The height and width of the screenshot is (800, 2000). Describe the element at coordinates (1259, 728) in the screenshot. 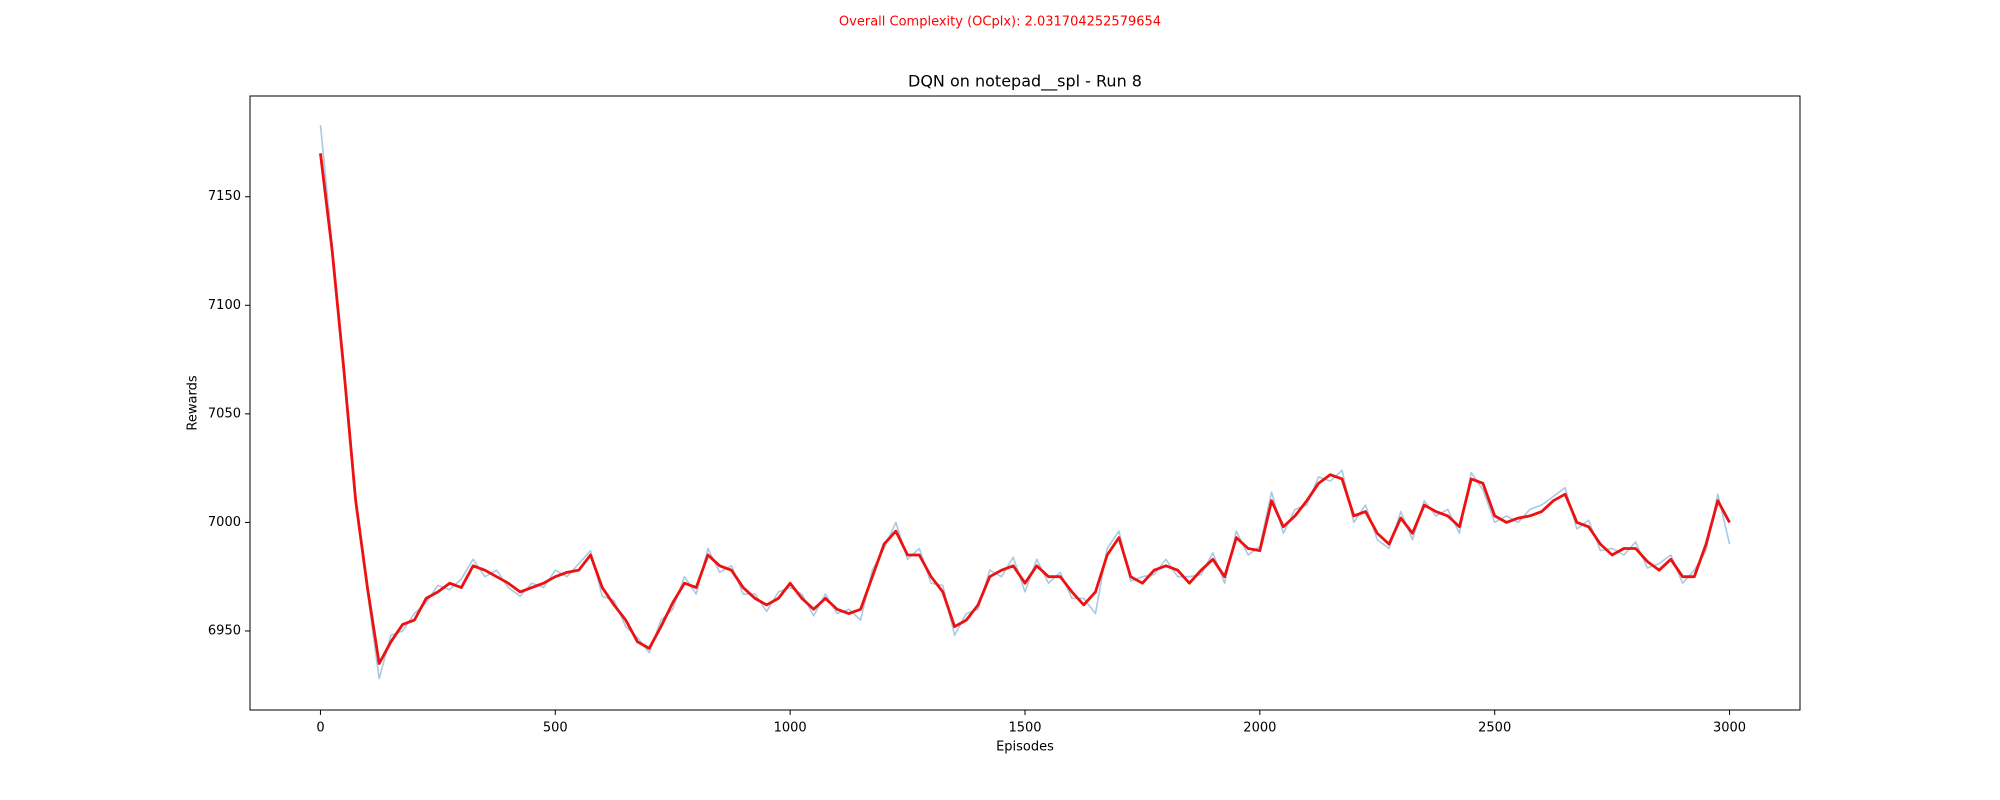

I see `x-tick-label: 2000` at that location.